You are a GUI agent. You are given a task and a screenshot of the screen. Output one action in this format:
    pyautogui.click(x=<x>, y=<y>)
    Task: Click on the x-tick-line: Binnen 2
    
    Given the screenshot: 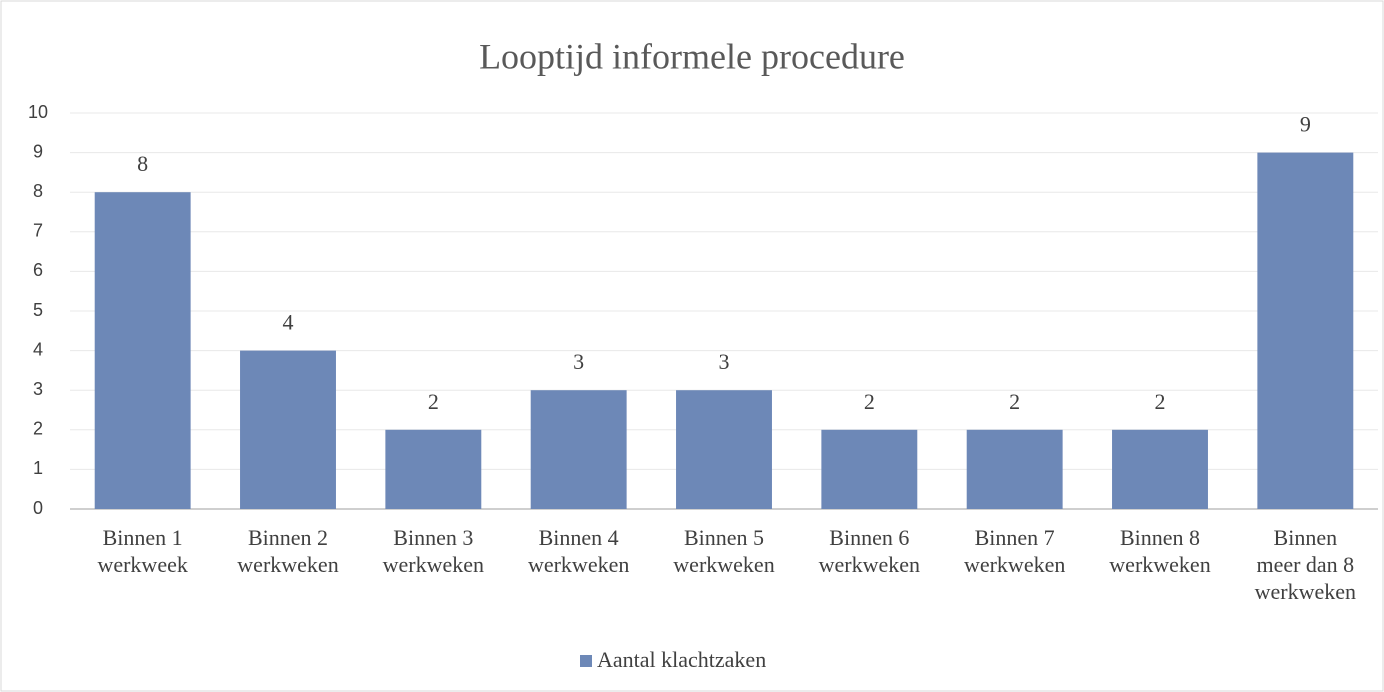 What is the action you would take?
    pyautogui.click(x=288, y=537)
    